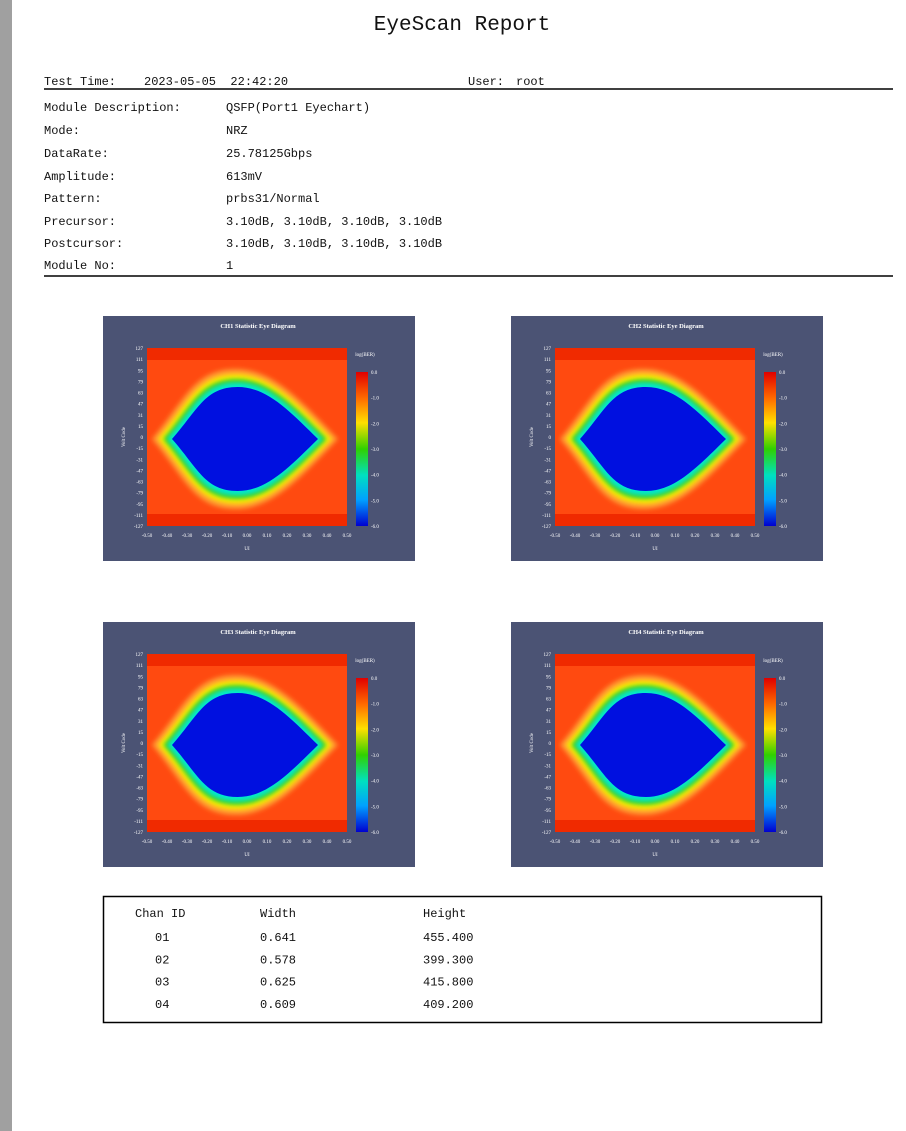 The width and height of the screenshot is (906, 1131). I want to click on results-table-border, so click(462, 959).